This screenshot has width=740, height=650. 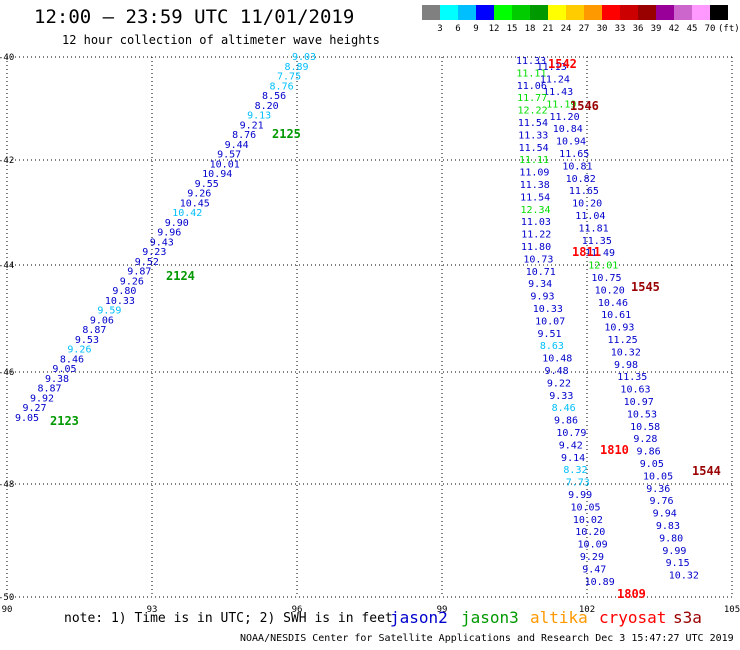 I want to click on lon-label: 93, so click(x=152, y=610).